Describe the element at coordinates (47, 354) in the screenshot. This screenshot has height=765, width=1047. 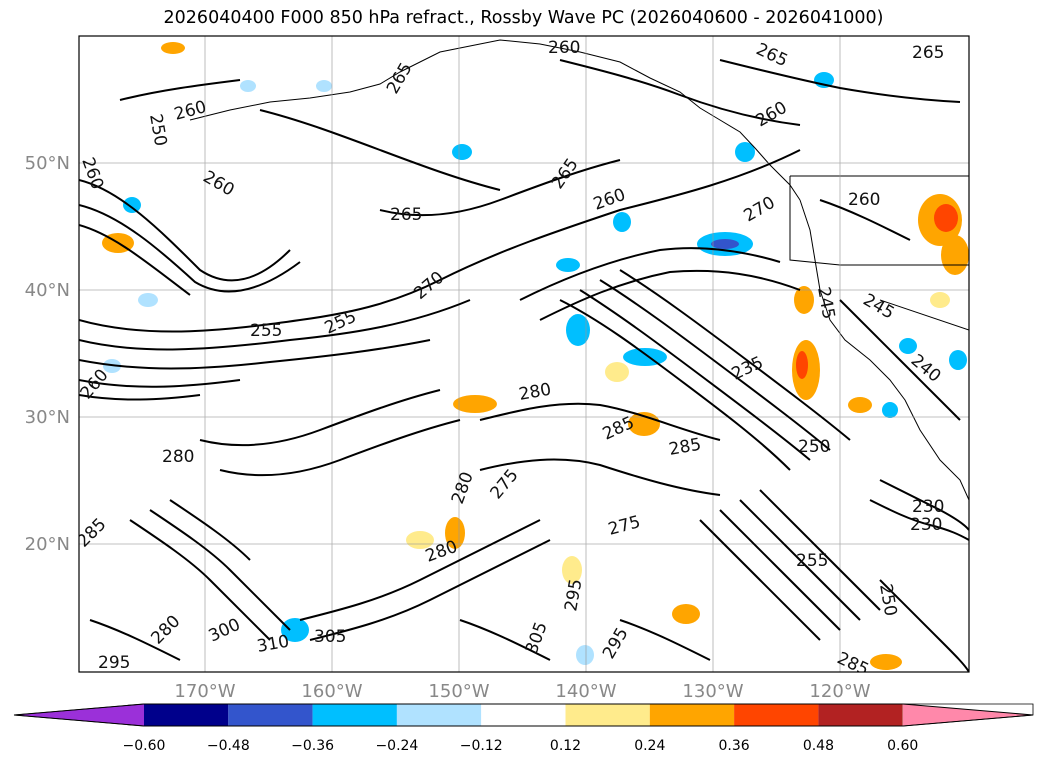
I see `latitude-labels: 50°N 40°N 30°N 20°N` at that location.